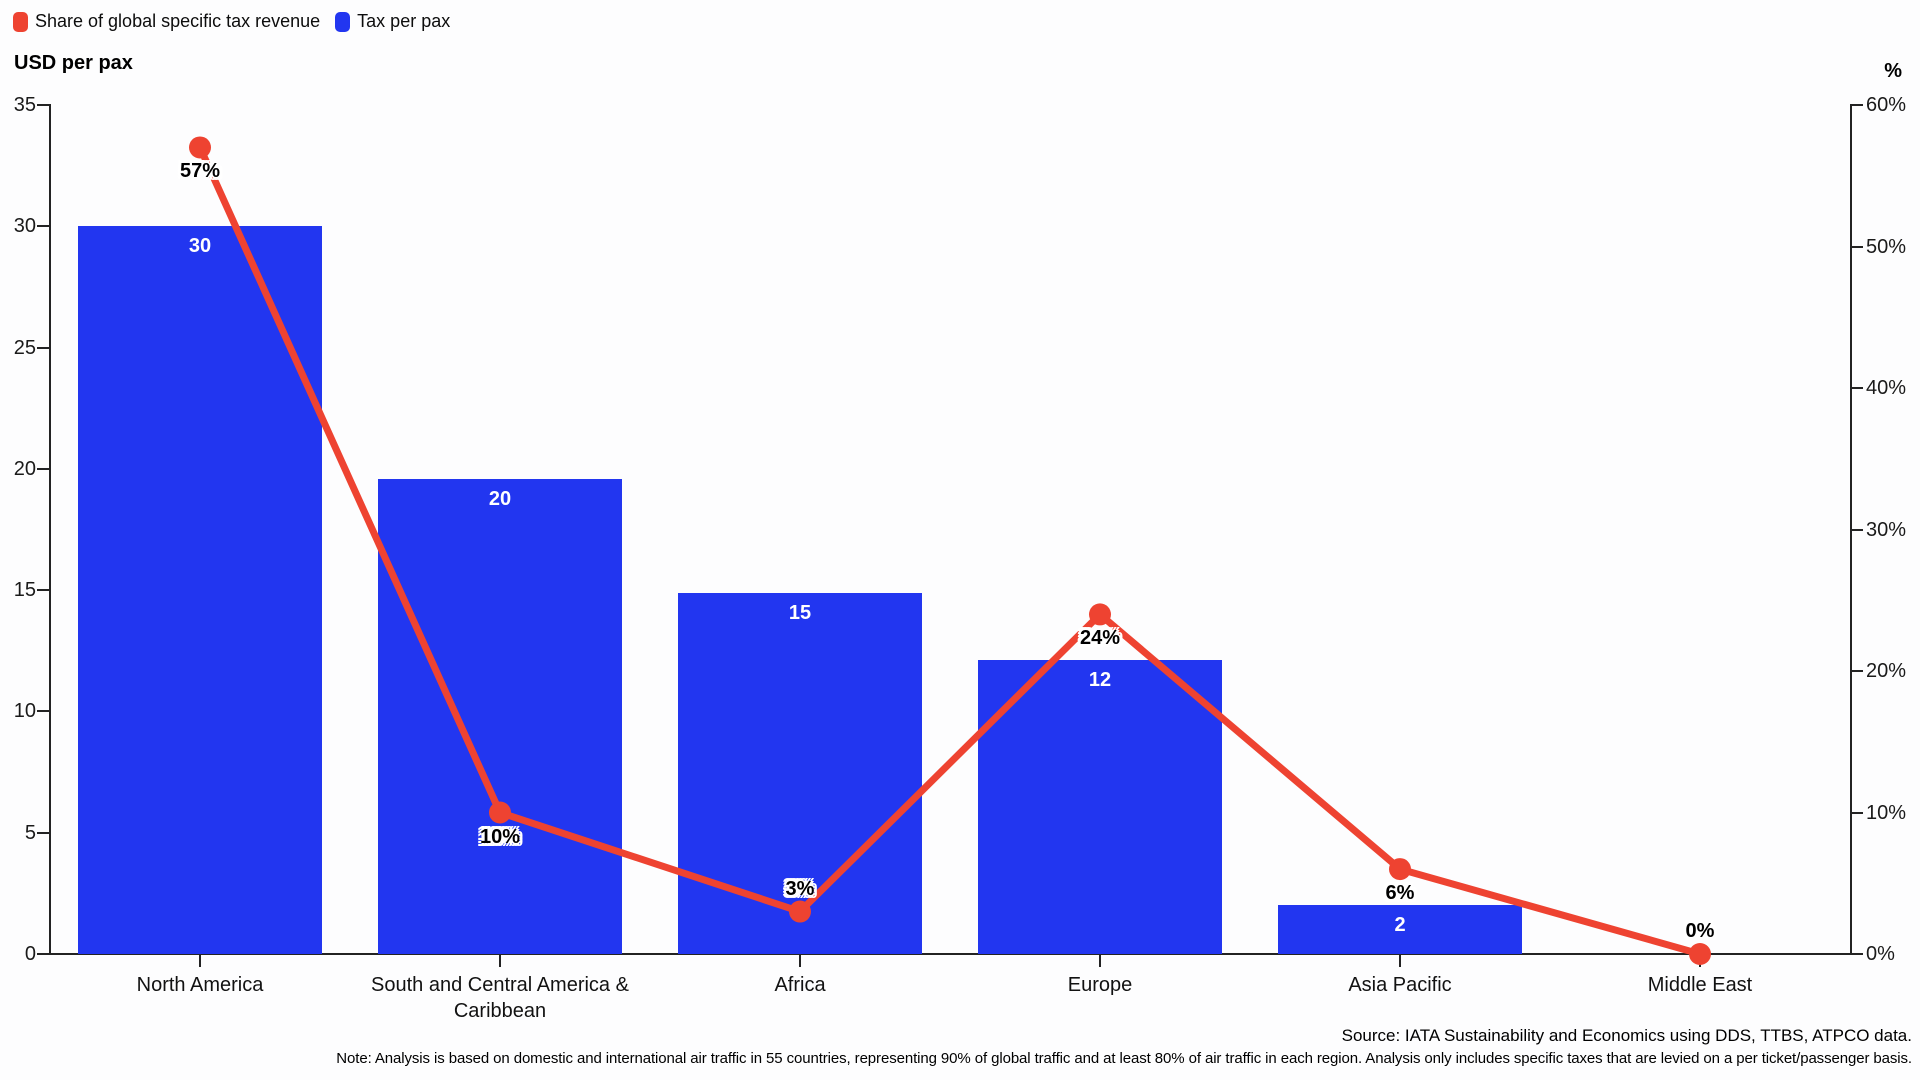 The height and width of the screenshot is (1080, 1920). What do you see at coordinates (800, 888) in the screenshot?
I see `line-point-label: 3%` at bounding box center [800, 888].